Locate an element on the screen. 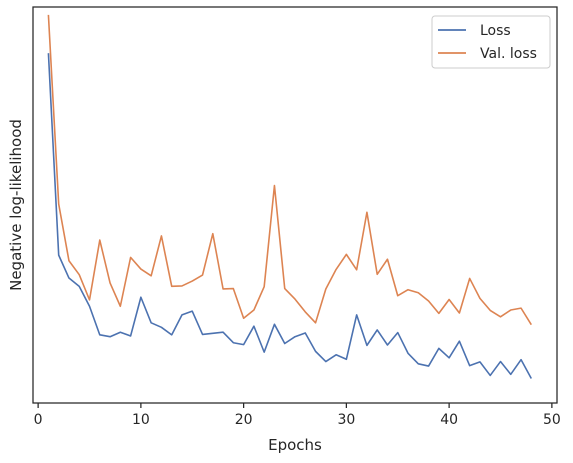 This screenshot has height=463, width=573. x-tick-label: 20 is located at coordinates (244, 420).